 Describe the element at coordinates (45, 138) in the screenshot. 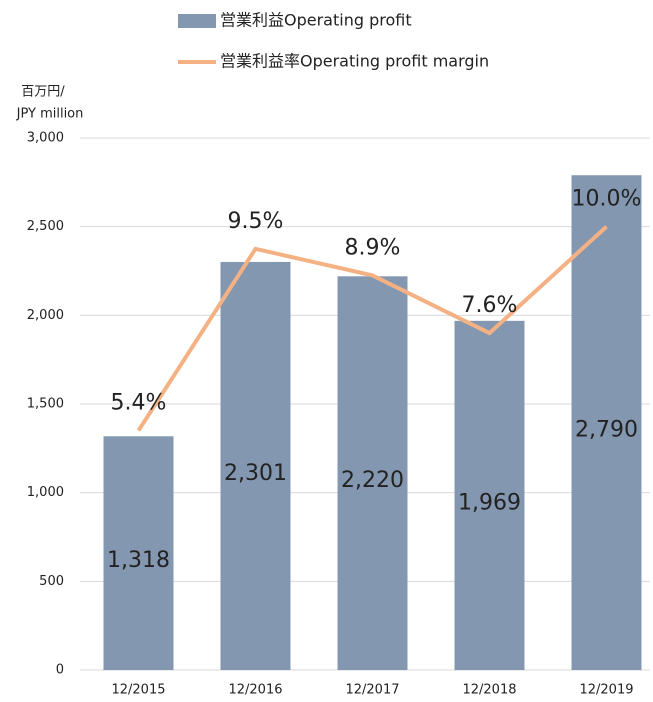

I see `y-tick-label: 3,000` at that location.